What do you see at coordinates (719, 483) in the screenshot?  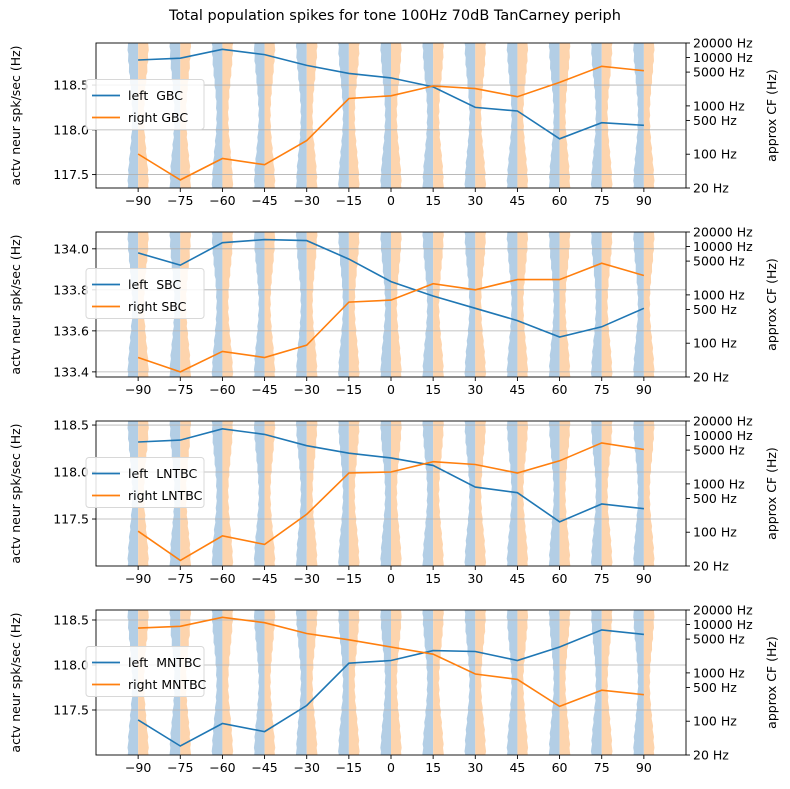 I see `cf-tick-label: 1000 Hz` at bounding box center [719, 483].